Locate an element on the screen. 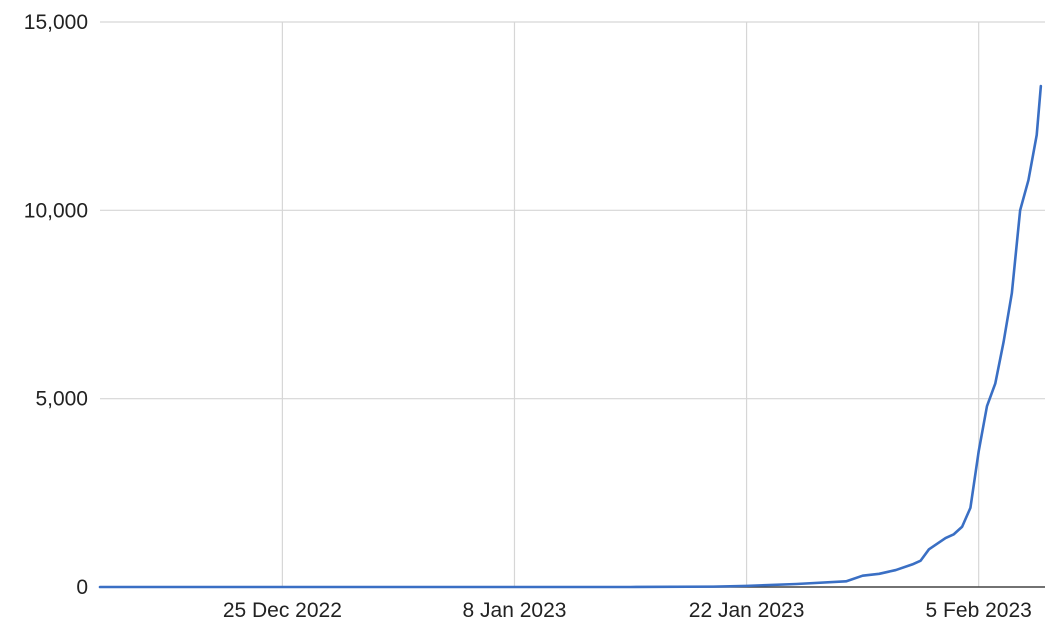 The width and height of the screenshot is (1062, 625). x-tick-label: 8 Jan 2023 is located at coordinates (515, 610).